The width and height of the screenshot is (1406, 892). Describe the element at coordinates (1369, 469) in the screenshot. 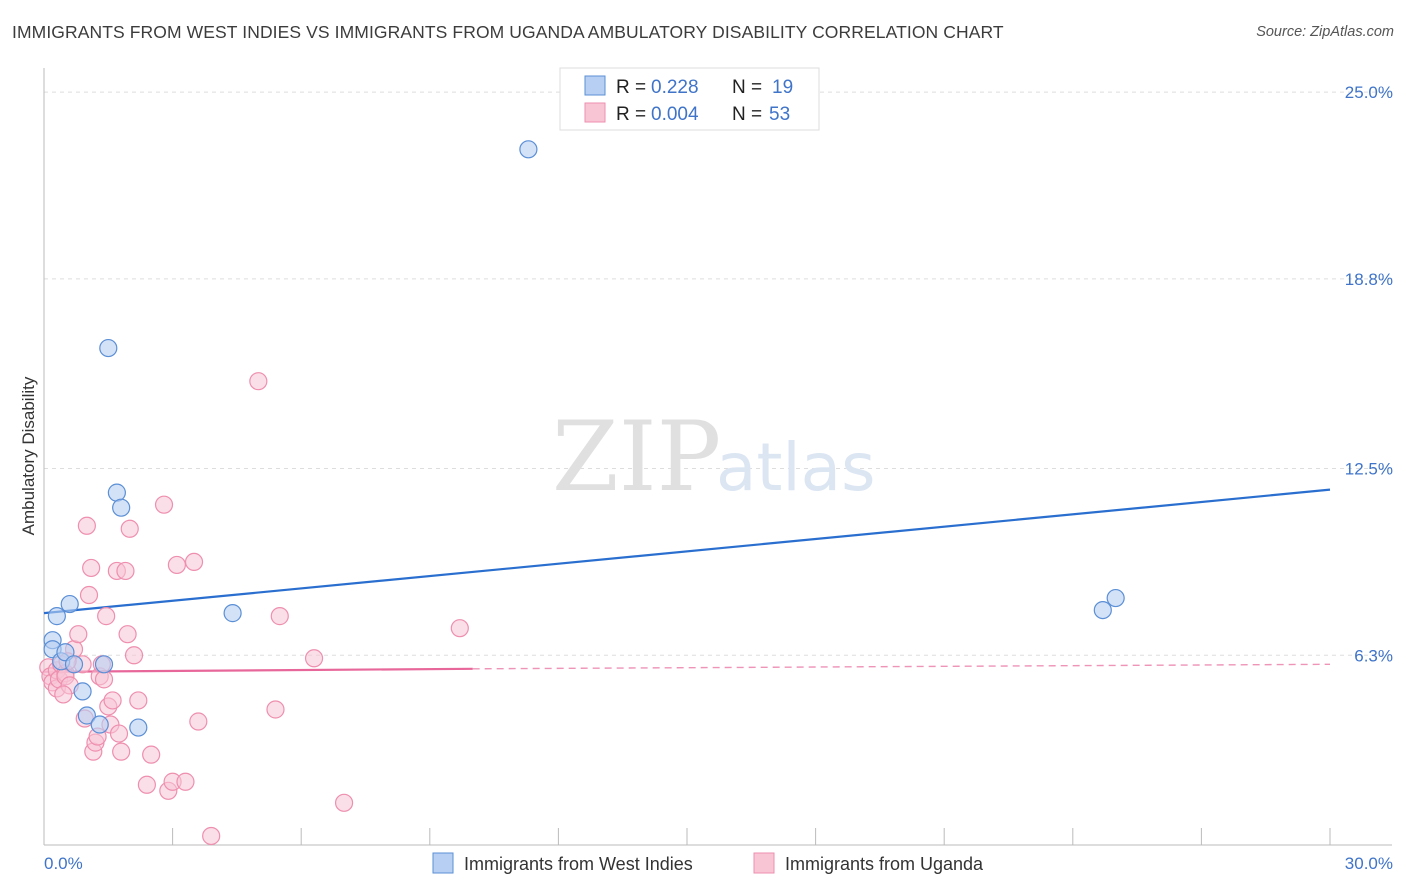

I see `y-tick-label: 12.5%` at that location.